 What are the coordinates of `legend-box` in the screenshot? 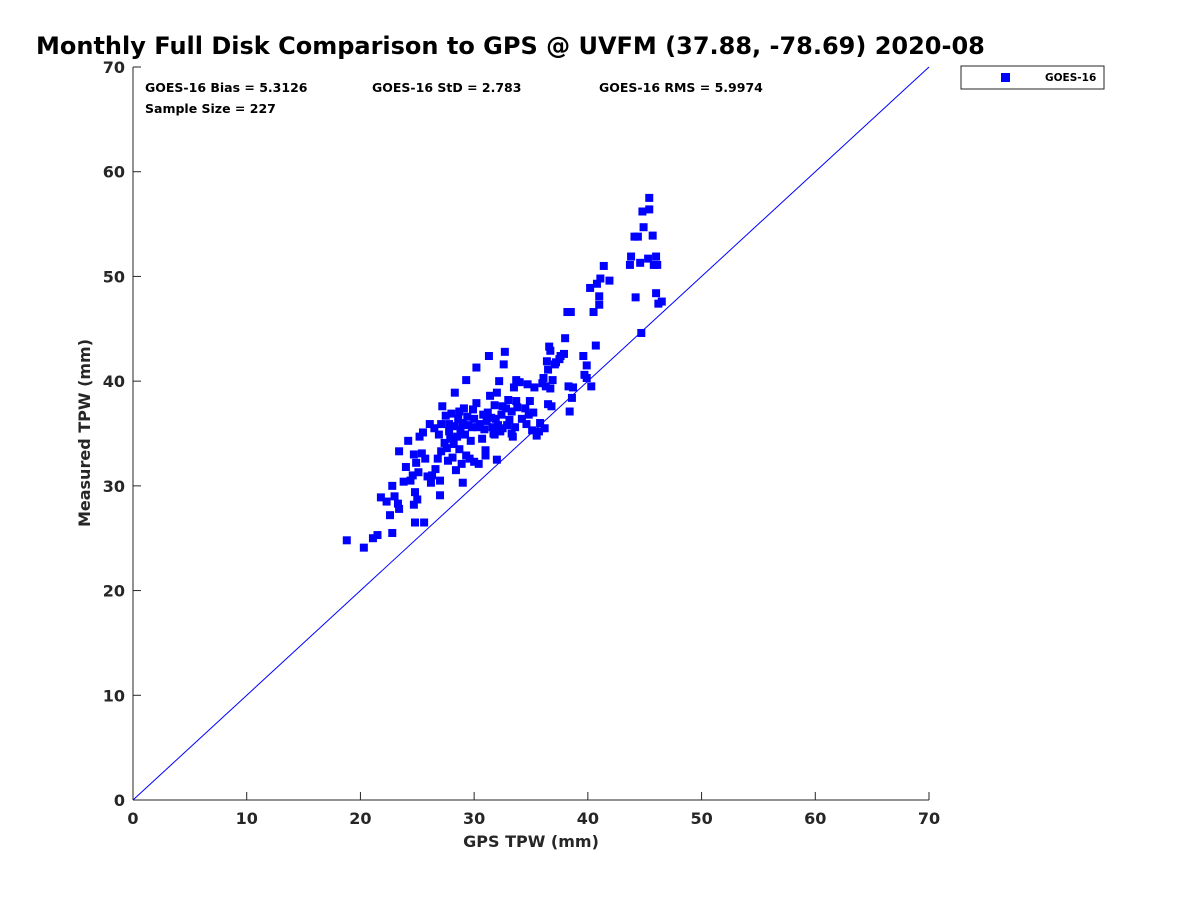 It's located at (1032, 77).